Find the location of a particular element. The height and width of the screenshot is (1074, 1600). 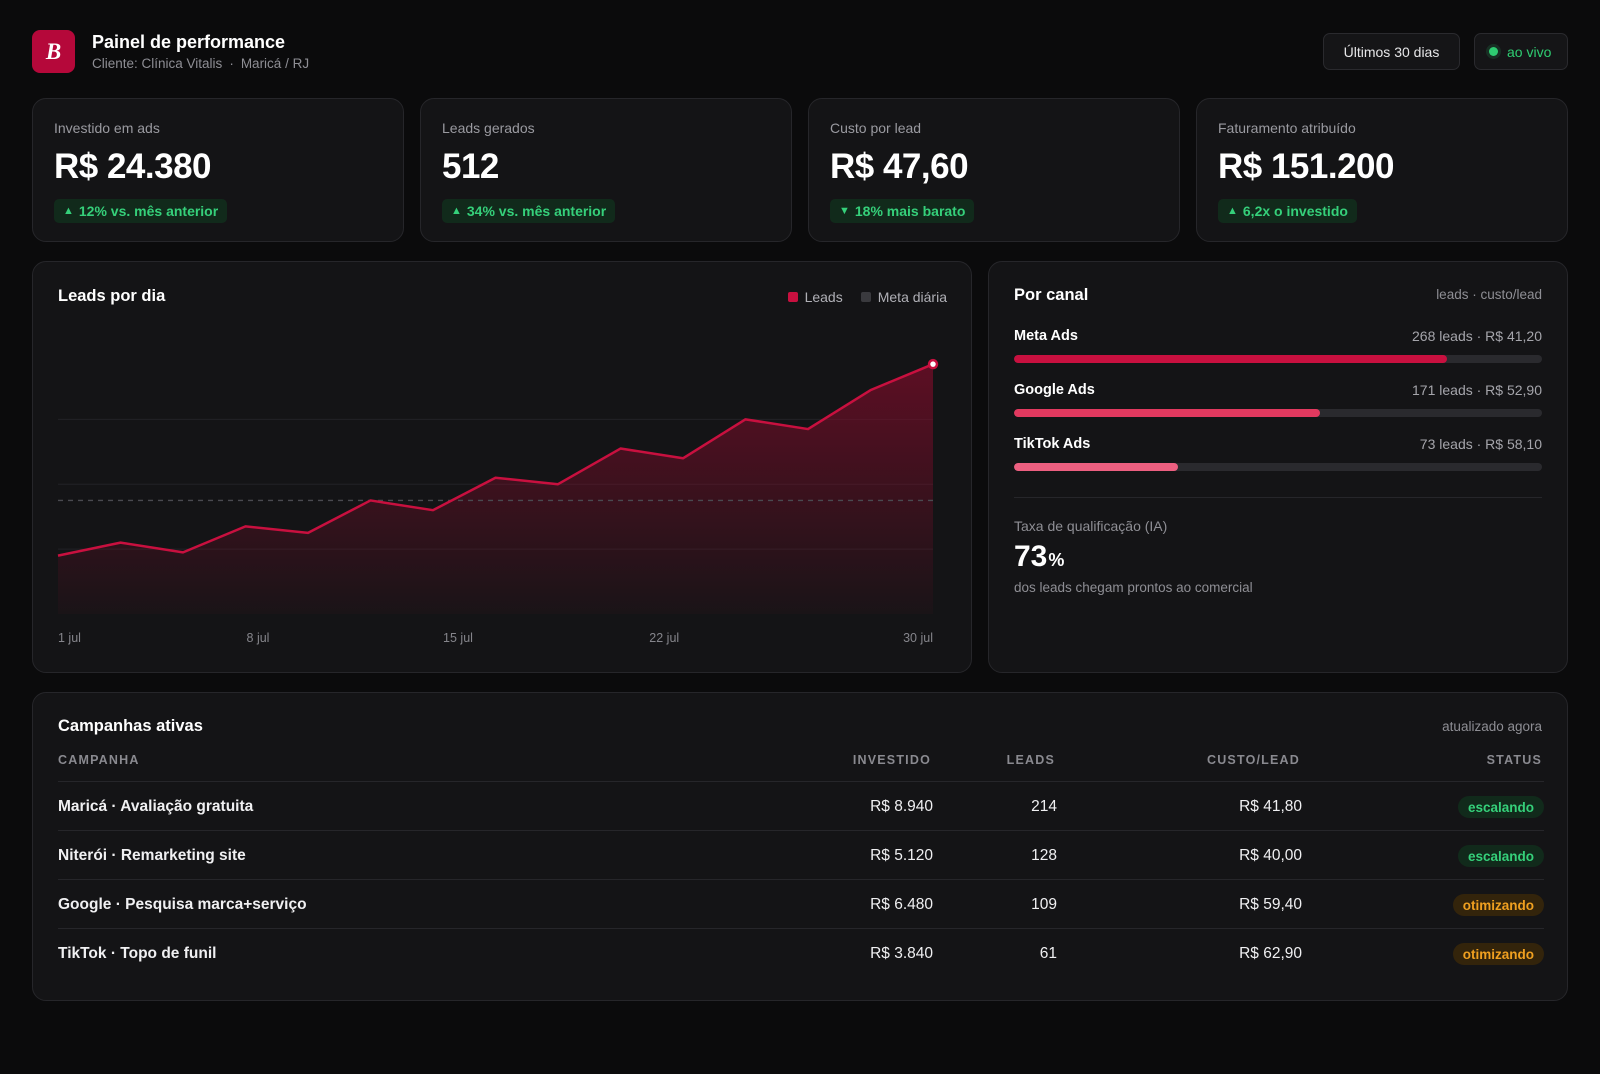

brand-logo: B is located at coordinates (53, 51).